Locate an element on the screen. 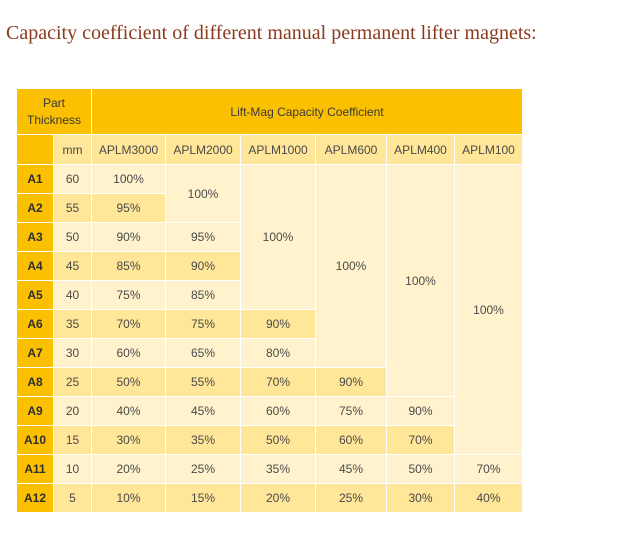 This screenshot has height=538, width=623. coefficient-cell: 55% is located at coordinates (203, 382).